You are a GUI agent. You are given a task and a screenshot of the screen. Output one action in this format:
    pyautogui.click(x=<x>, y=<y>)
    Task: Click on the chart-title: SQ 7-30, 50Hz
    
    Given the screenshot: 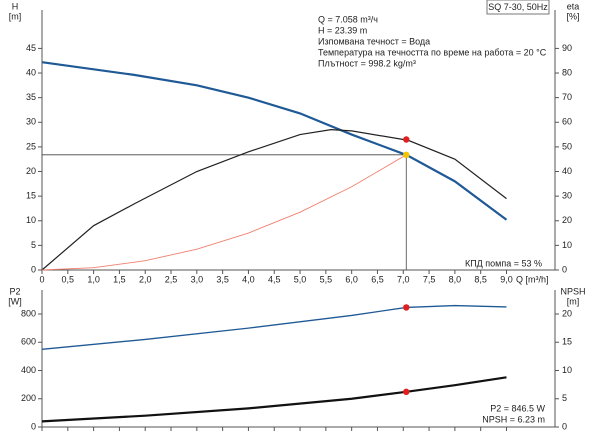 What is the action you would take?
    pyautogui.click(x=518, y=7)
    